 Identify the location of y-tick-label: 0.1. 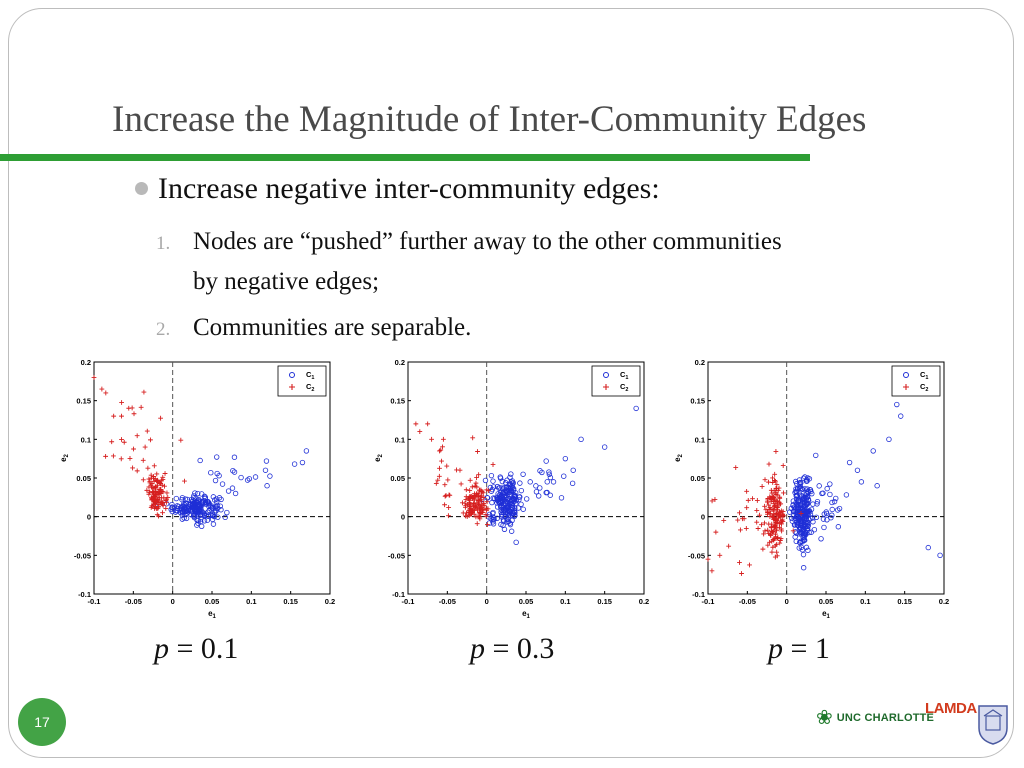
(86, 439).